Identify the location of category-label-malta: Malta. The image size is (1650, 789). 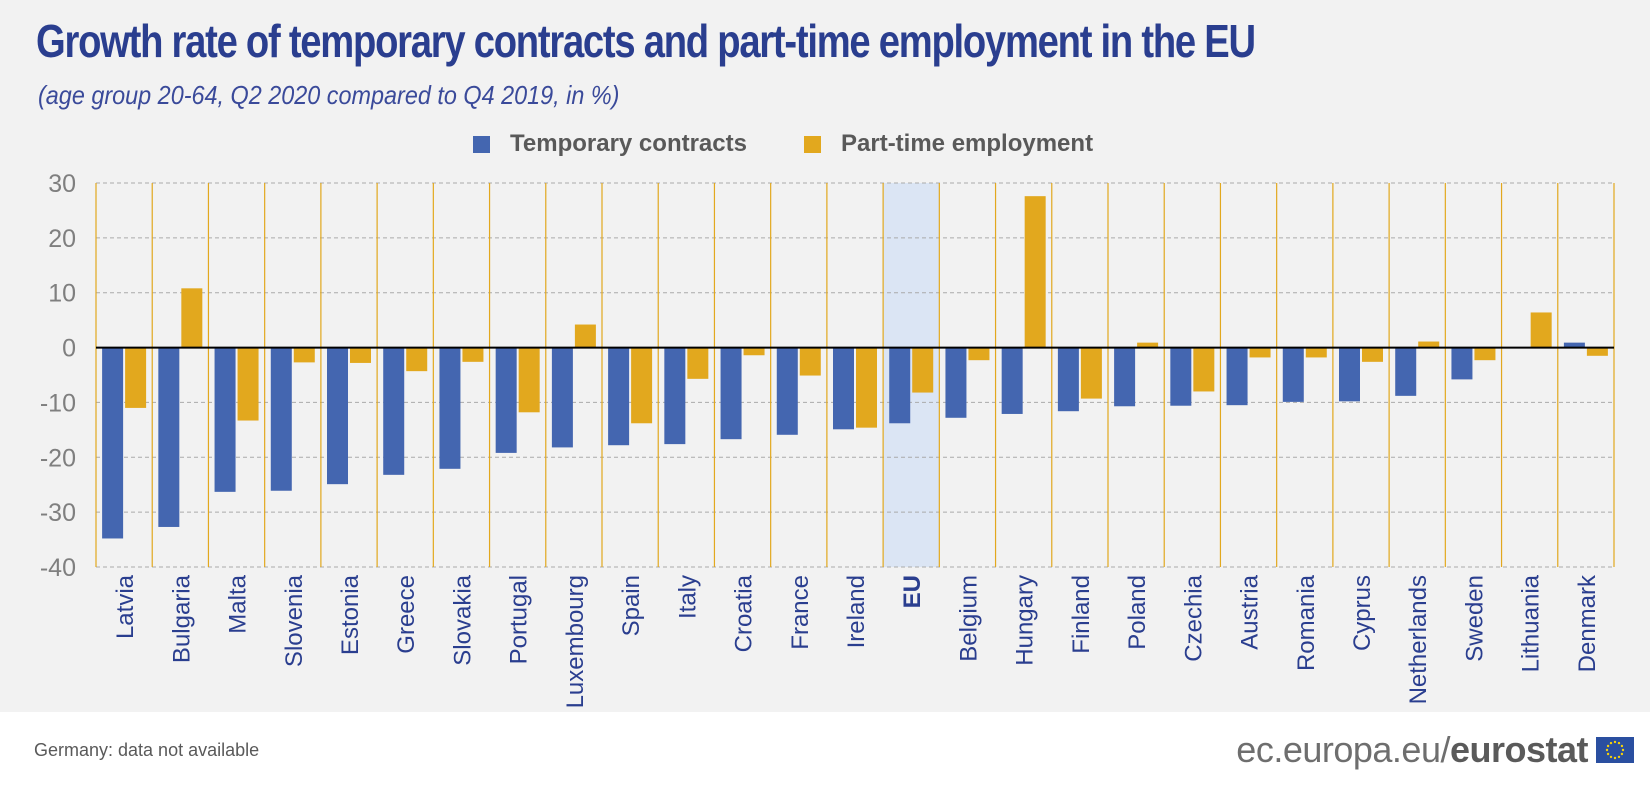
(238, 603).